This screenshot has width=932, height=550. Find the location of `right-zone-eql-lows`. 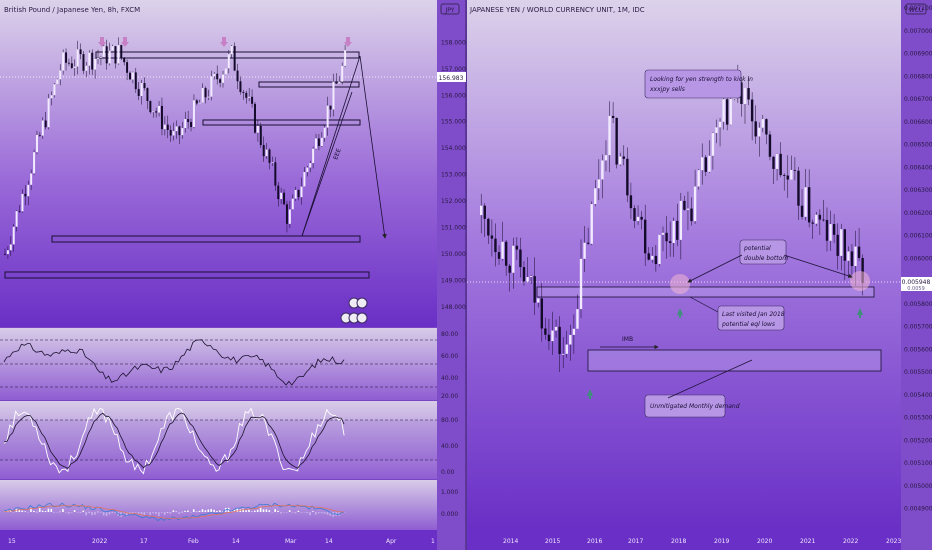

right-zone-eql-lows is located at coordinates (705, 292).